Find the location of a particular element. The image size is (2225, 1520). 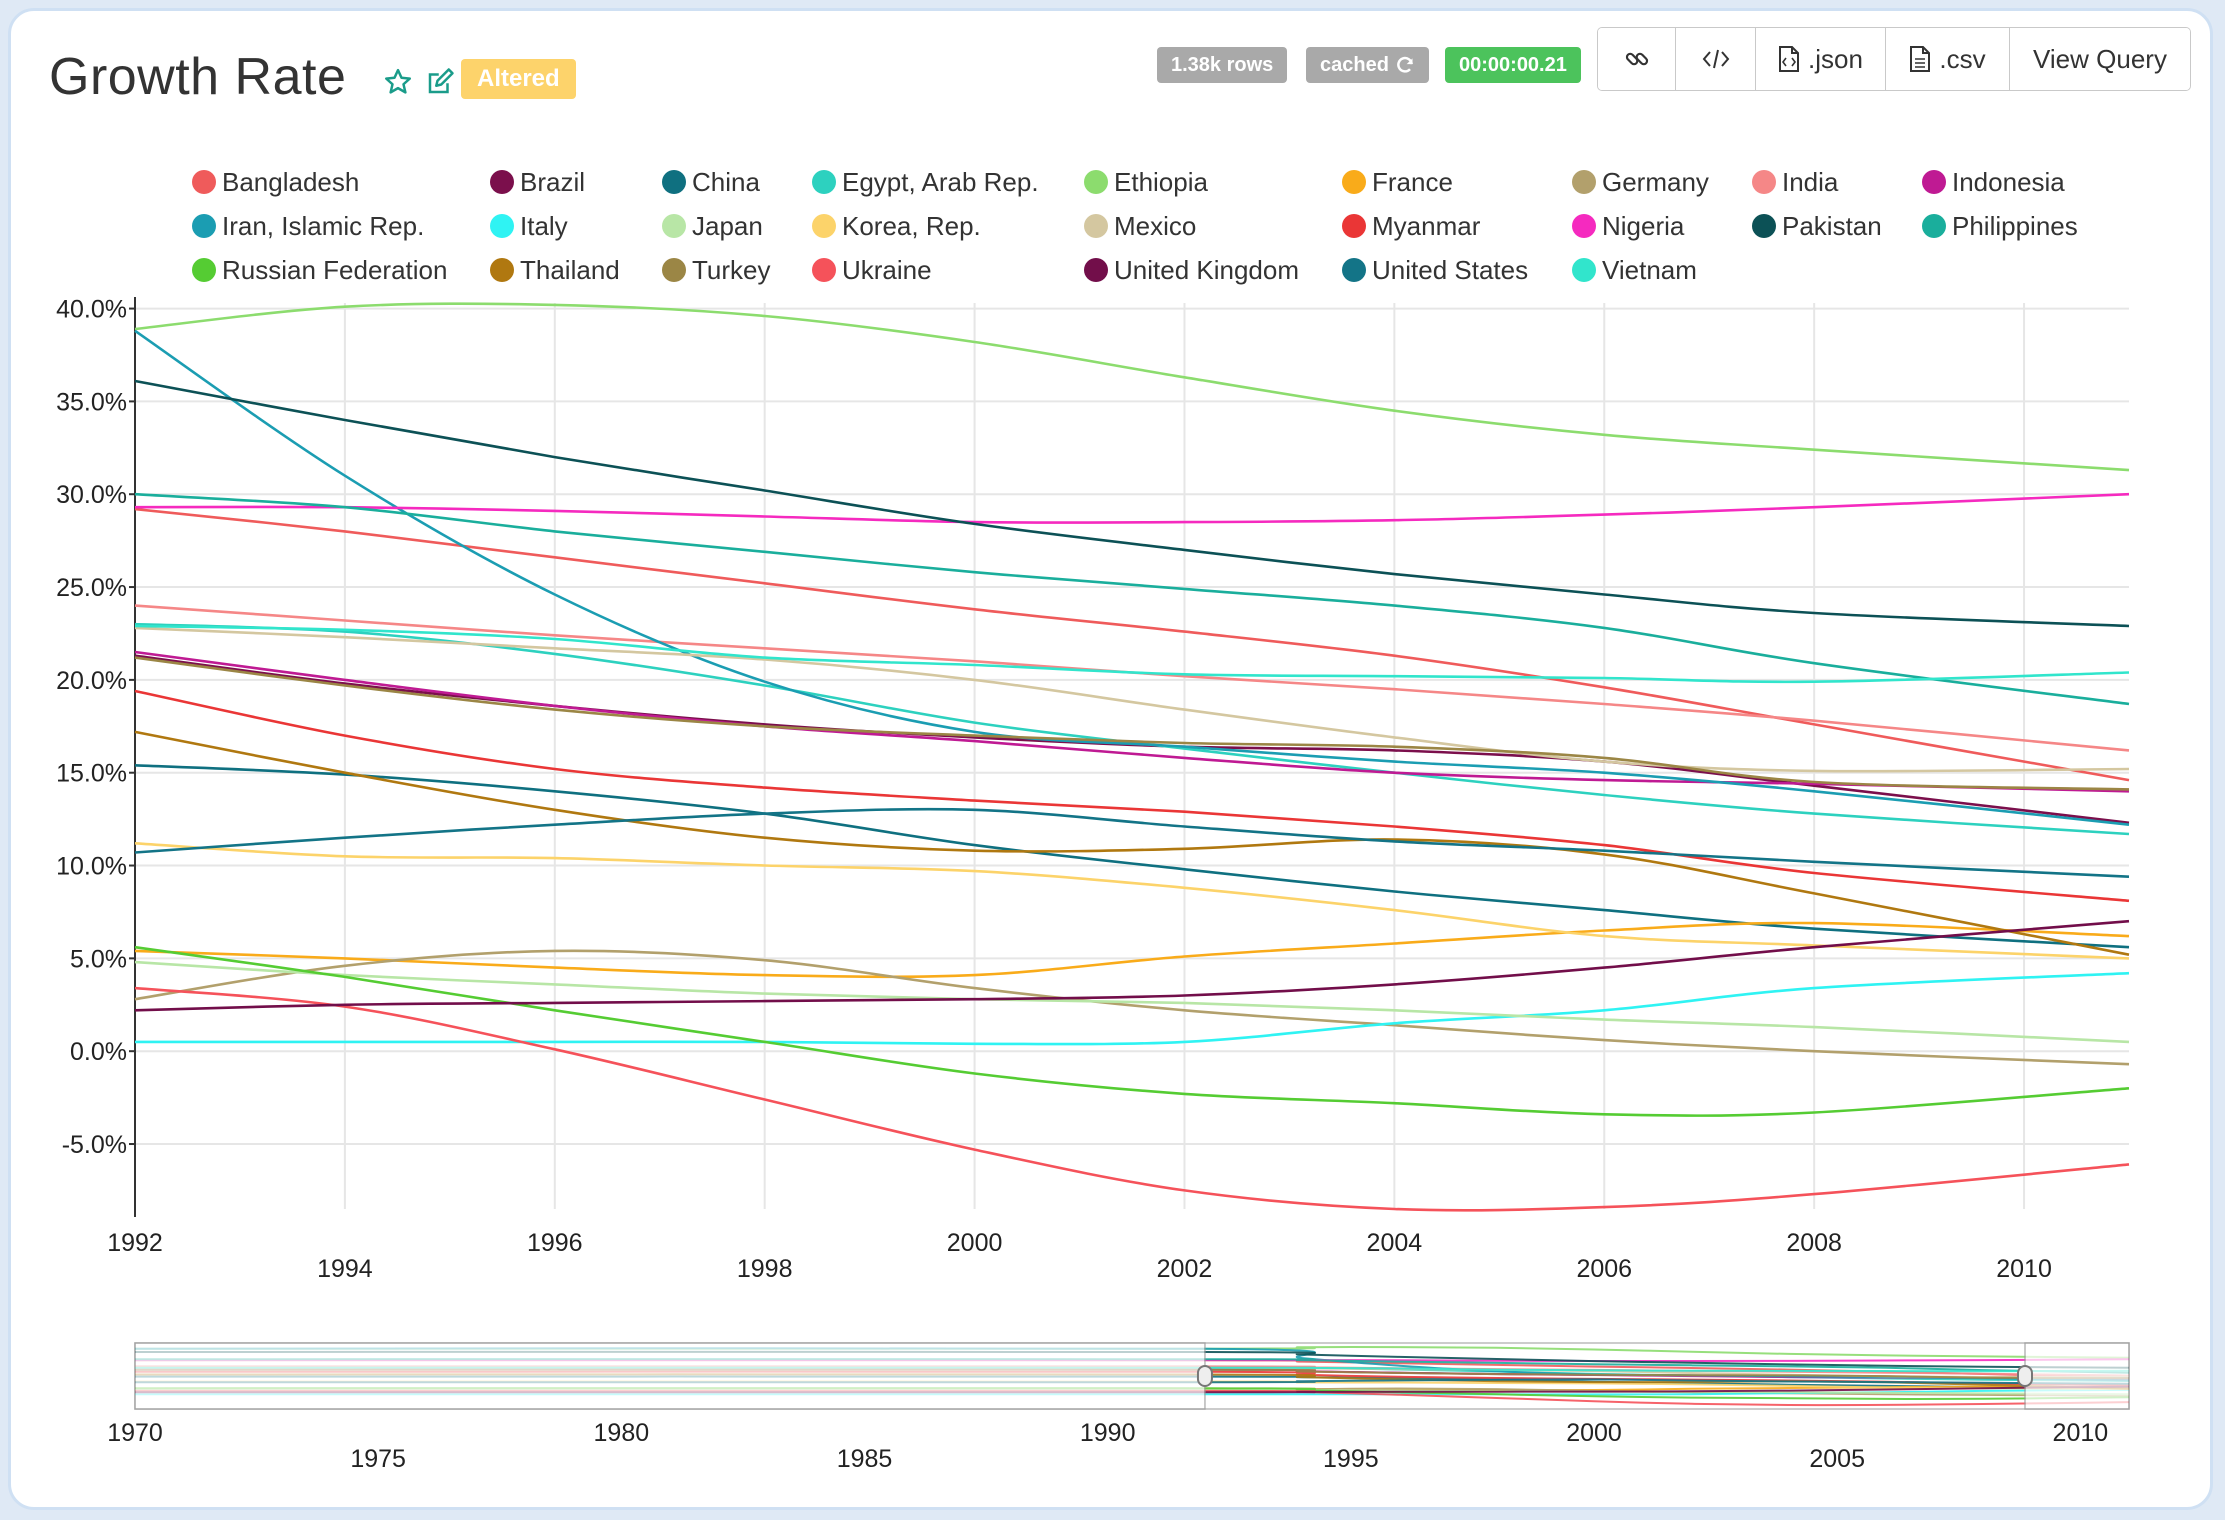

y-tick-label: 25.0% is located at coordinates (91, 588).